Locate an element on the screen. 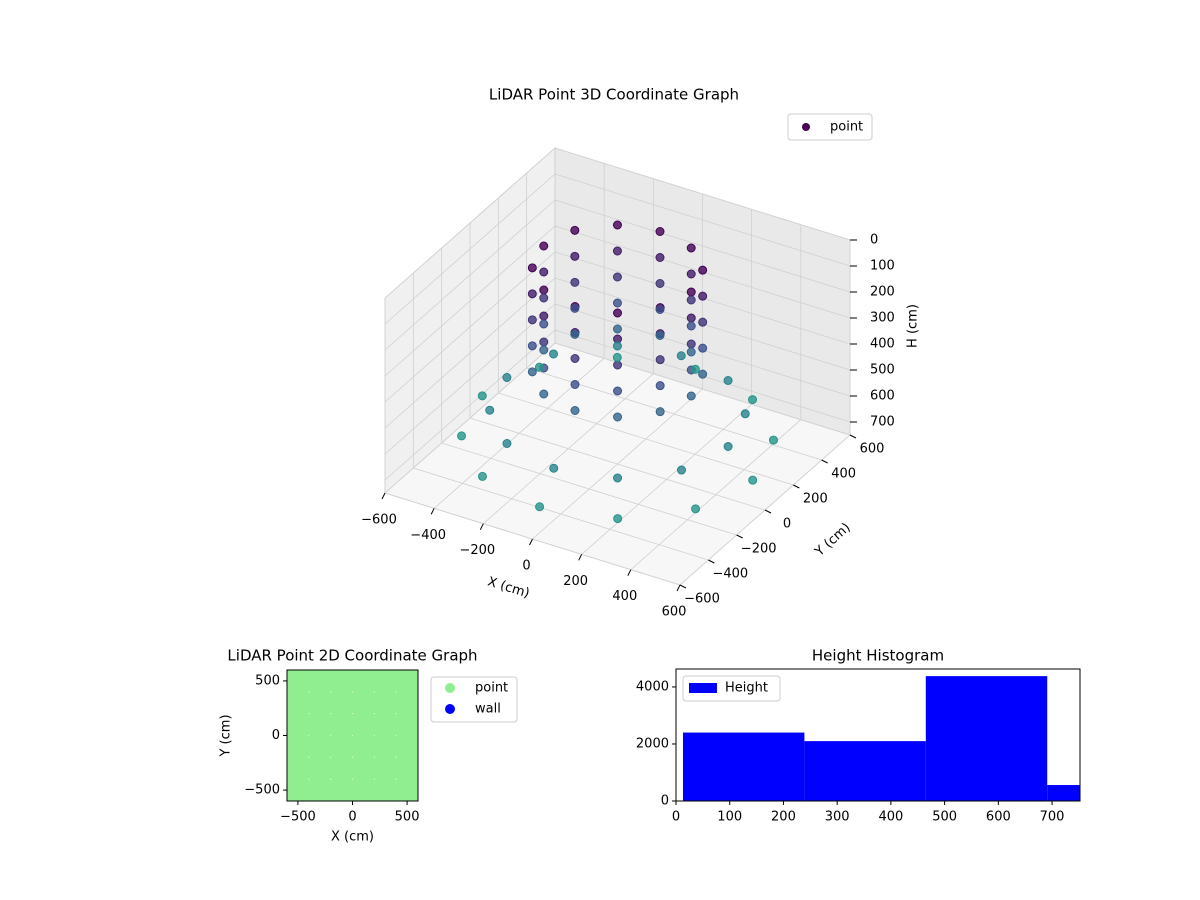  z-tick-label: 100 is located at coordinates (882, 266).